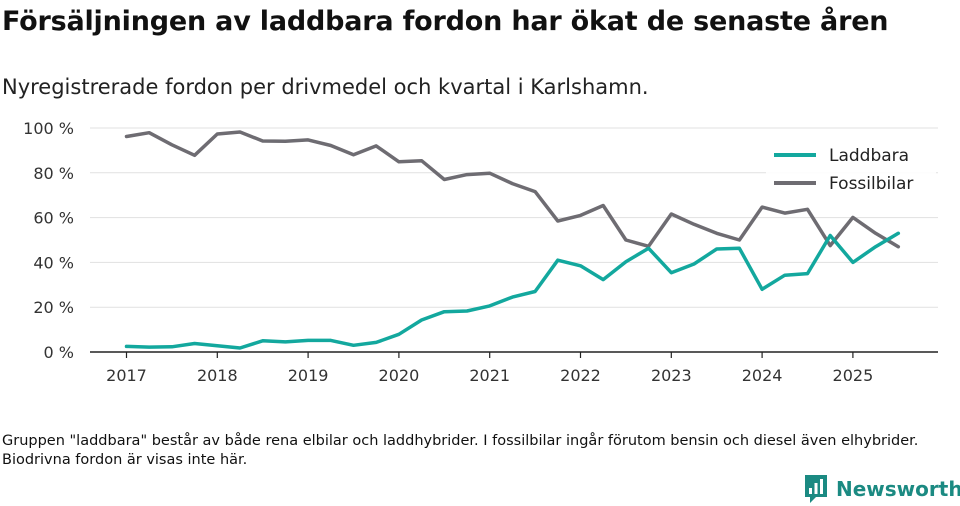  I want to click on x-axis: 2017 2018 2019 2020 2021 2022 2023 2024 2025, so click(514, 368).